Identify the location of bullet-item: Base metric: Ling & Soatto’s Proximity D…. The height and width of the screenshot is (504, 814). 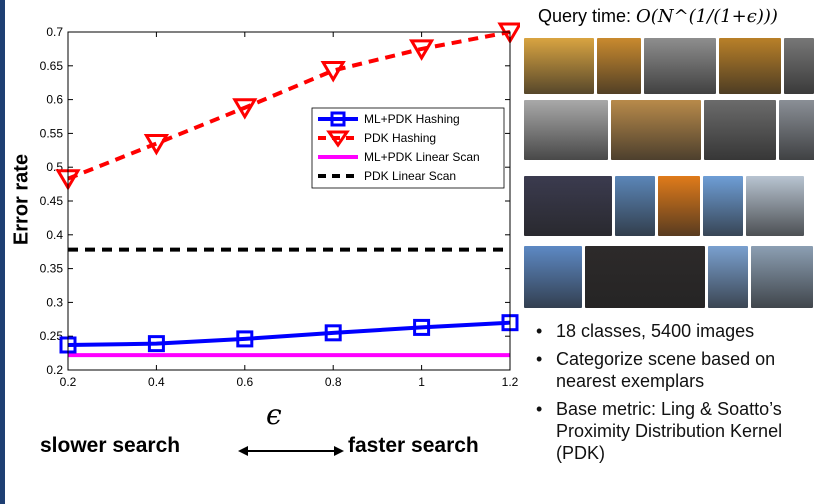
(673, 431).